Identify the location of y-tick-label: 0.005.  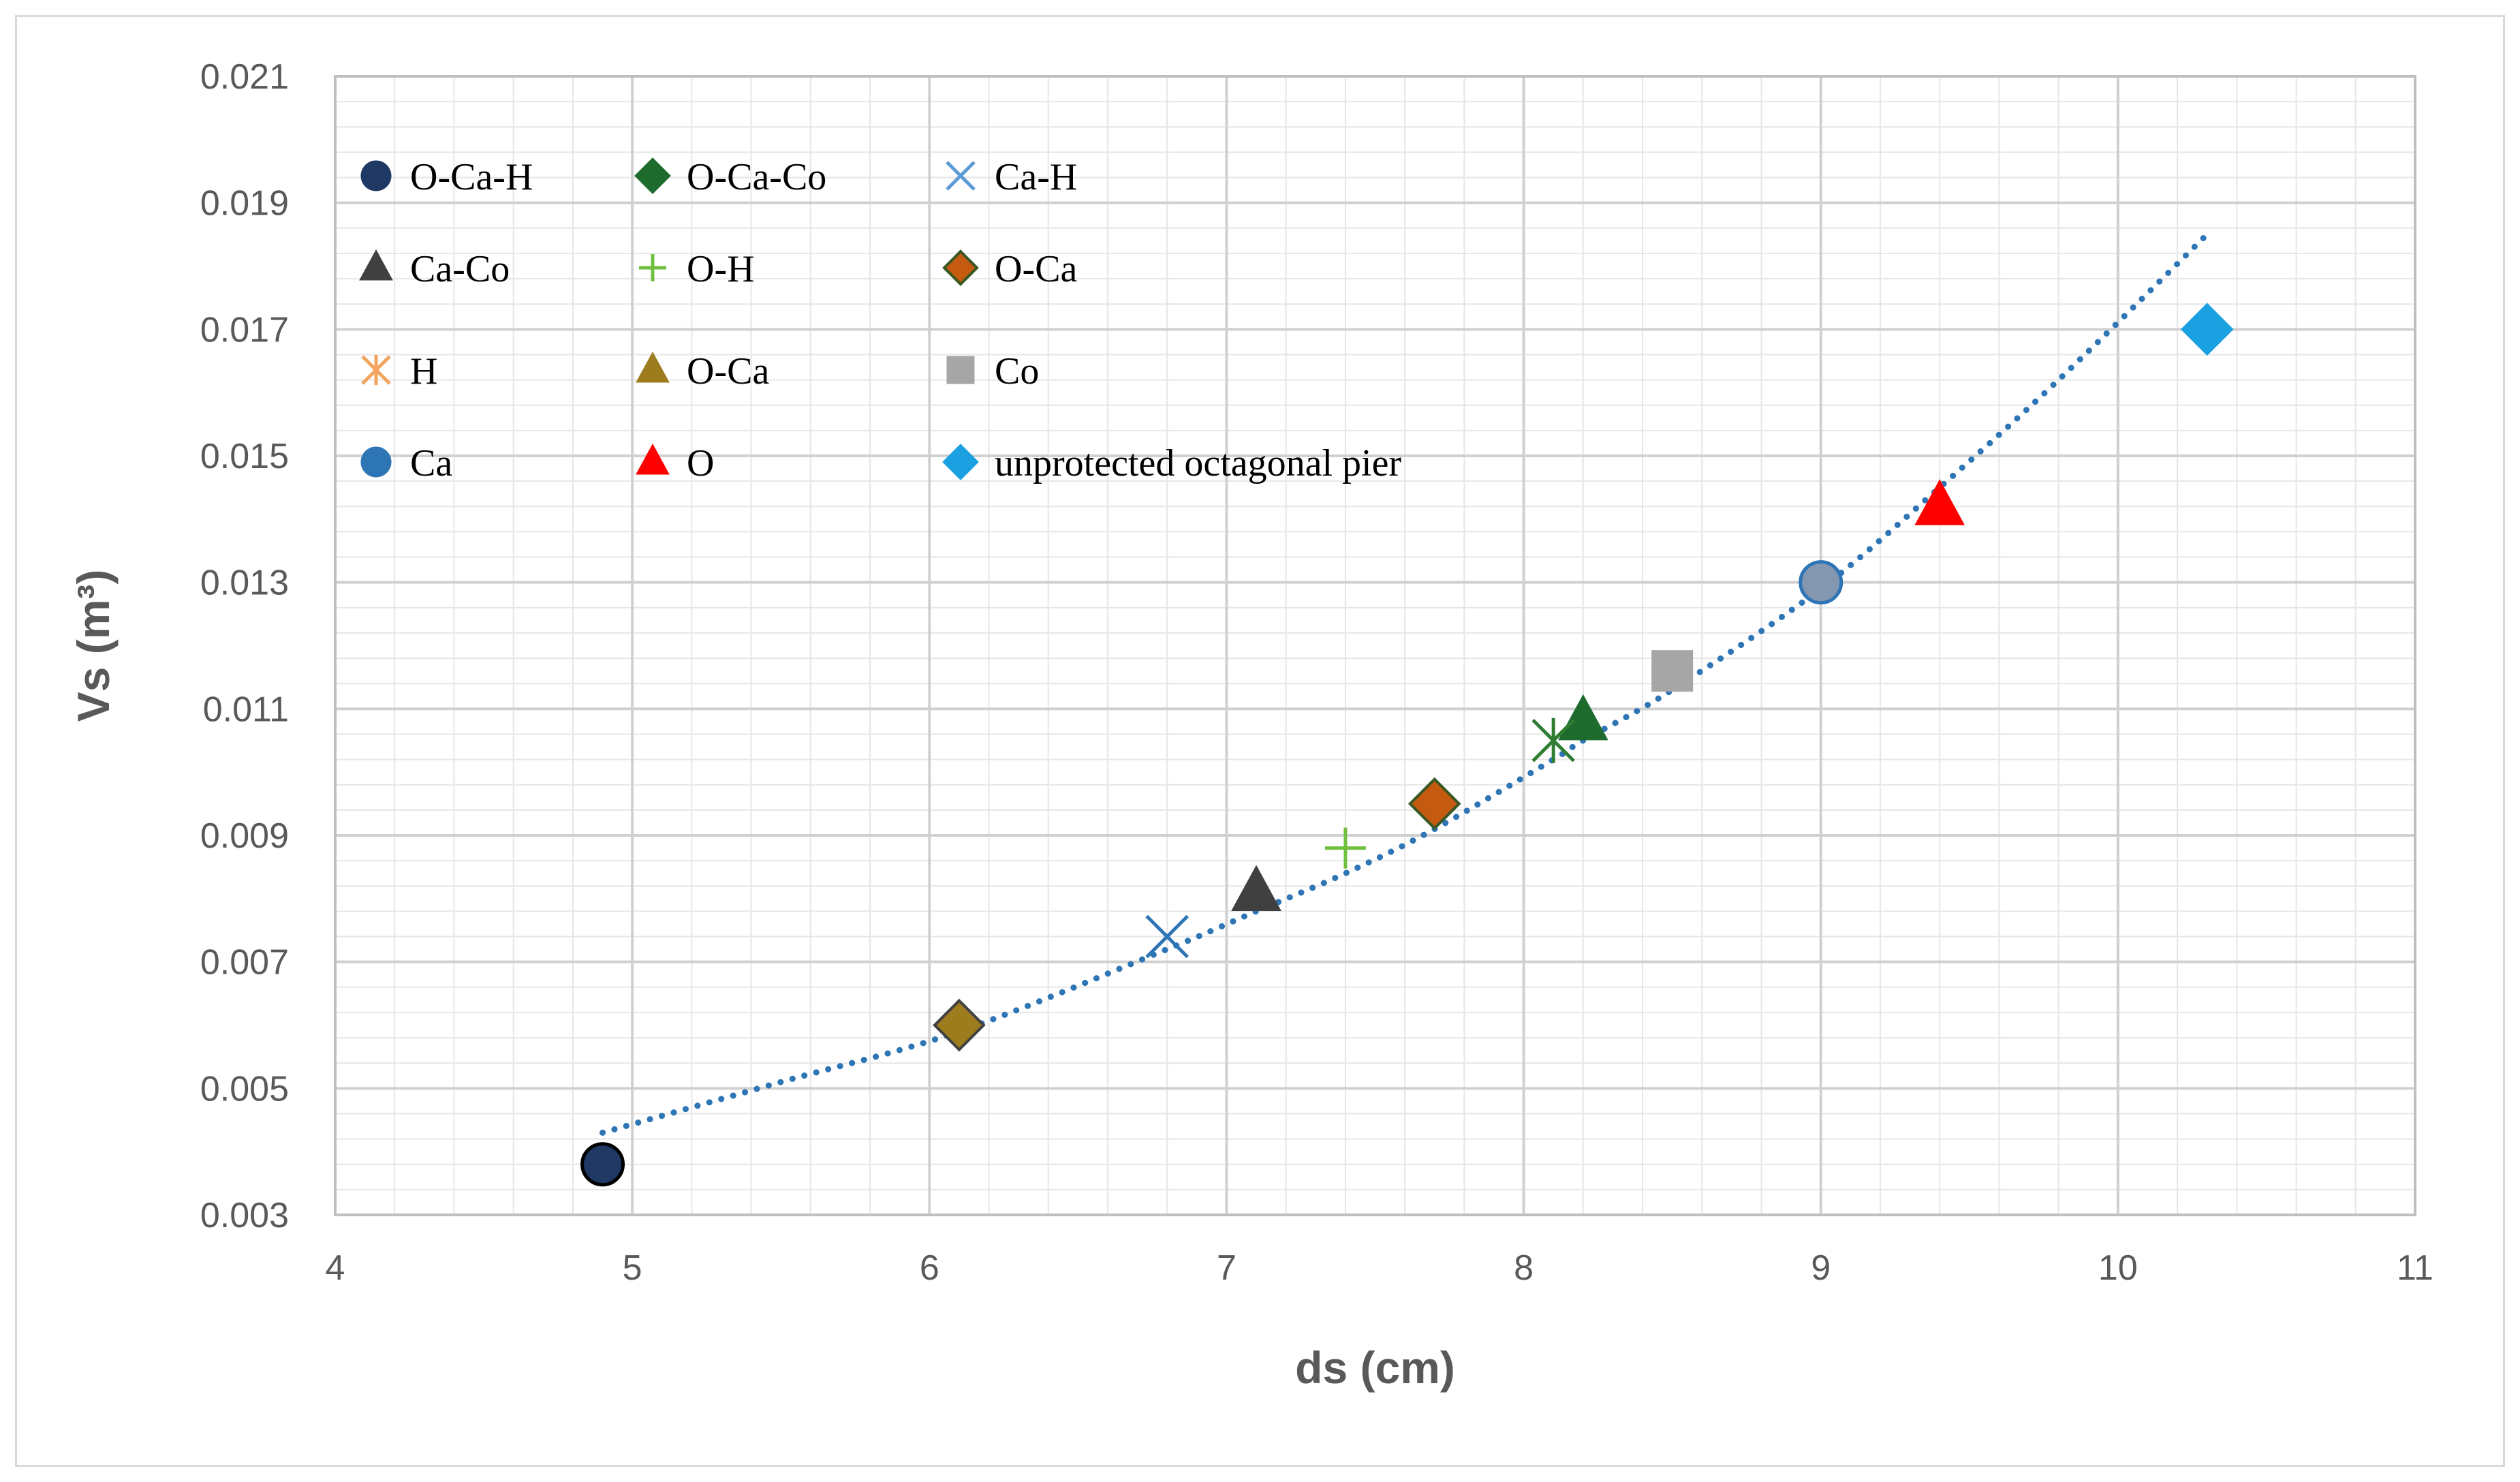
(244, 1089).